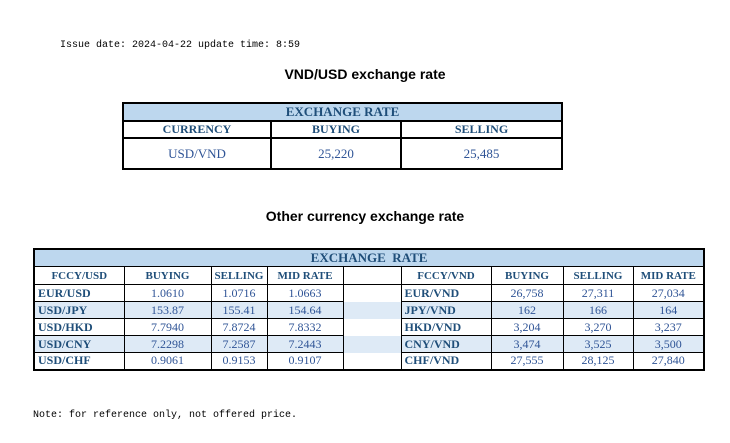 The height and width of the screenshot is (443, 730). Describe the element at coordinates (305, 327) in the screenshot. I see `rate-cell: 7.8332` at that location.